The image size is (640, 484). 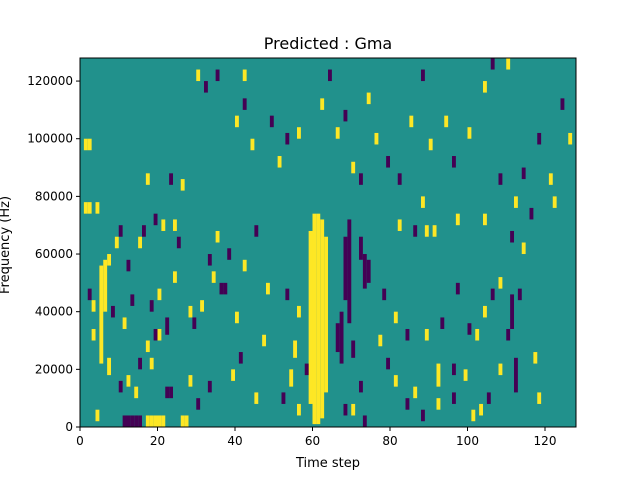 What do you see at coordinates (157, 441) in the screenshot?
I see `x-tick-label: 20` at bounding box center [157, 441].